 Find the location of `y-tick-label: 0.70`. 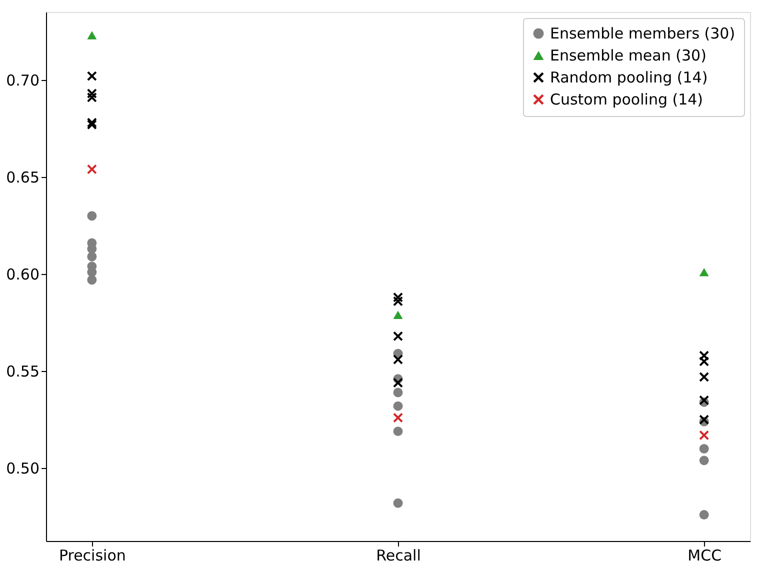

y-tick-label: 0.70 is located at coordinates (23, 80).